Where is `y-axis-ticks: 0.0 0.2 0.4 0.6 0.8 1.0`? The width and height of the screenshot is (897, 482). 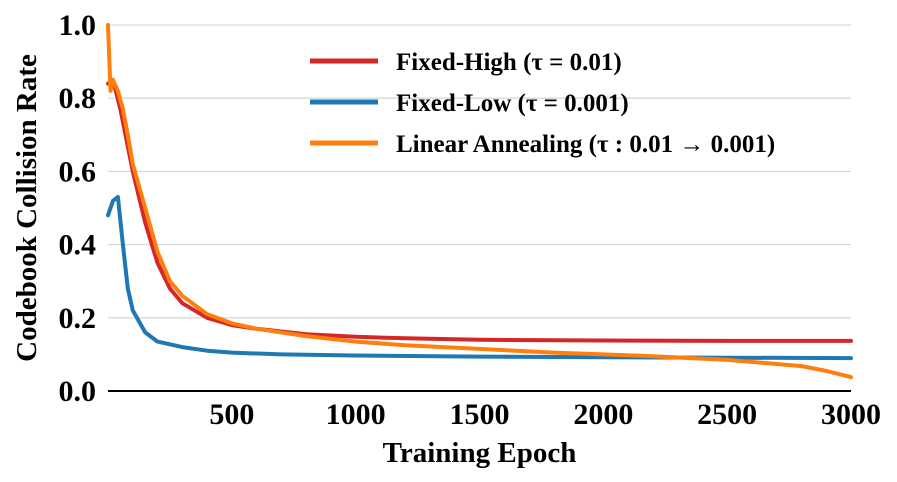 y-axis-ticks: 0.0 0.2 0.4 0.6 0.8 1.0 is located at coordinates (78, 208).